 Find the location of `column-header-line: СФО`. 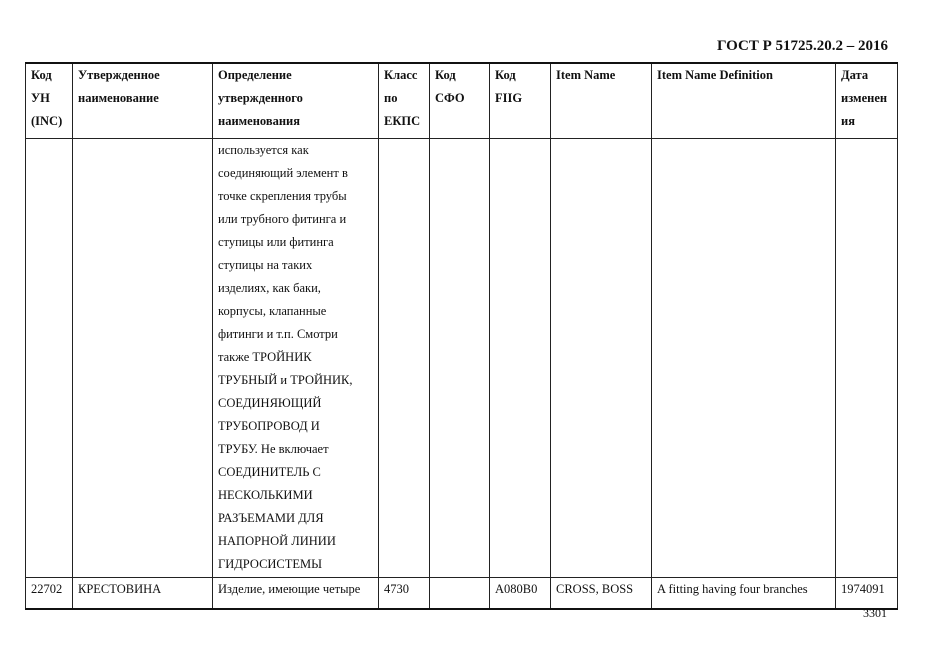

column-header-line: СФО is located at coordinates (450, 98).